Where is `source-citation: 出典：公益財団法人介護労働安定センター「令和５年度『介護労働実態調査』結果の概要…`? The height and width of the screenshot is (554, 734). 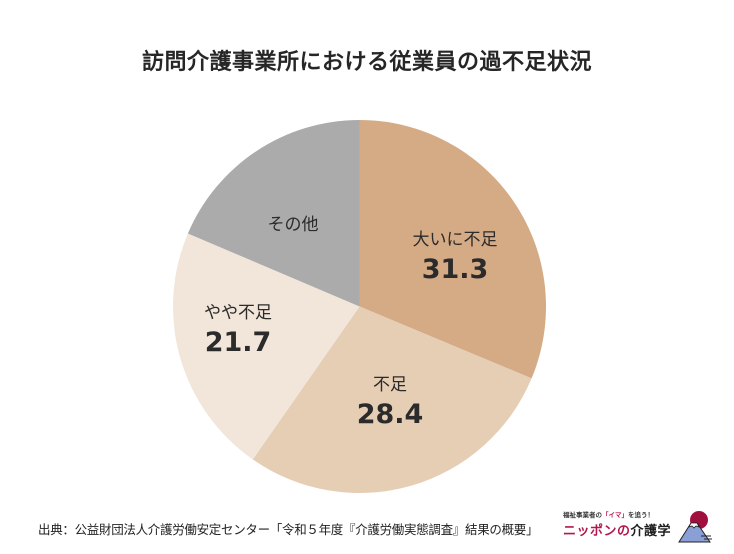 source-citation: 出典：公益財団法人介護労働安定センター「令和５年度『介護労働実態調査』結果の概要… is located at coordinates (288, 529).